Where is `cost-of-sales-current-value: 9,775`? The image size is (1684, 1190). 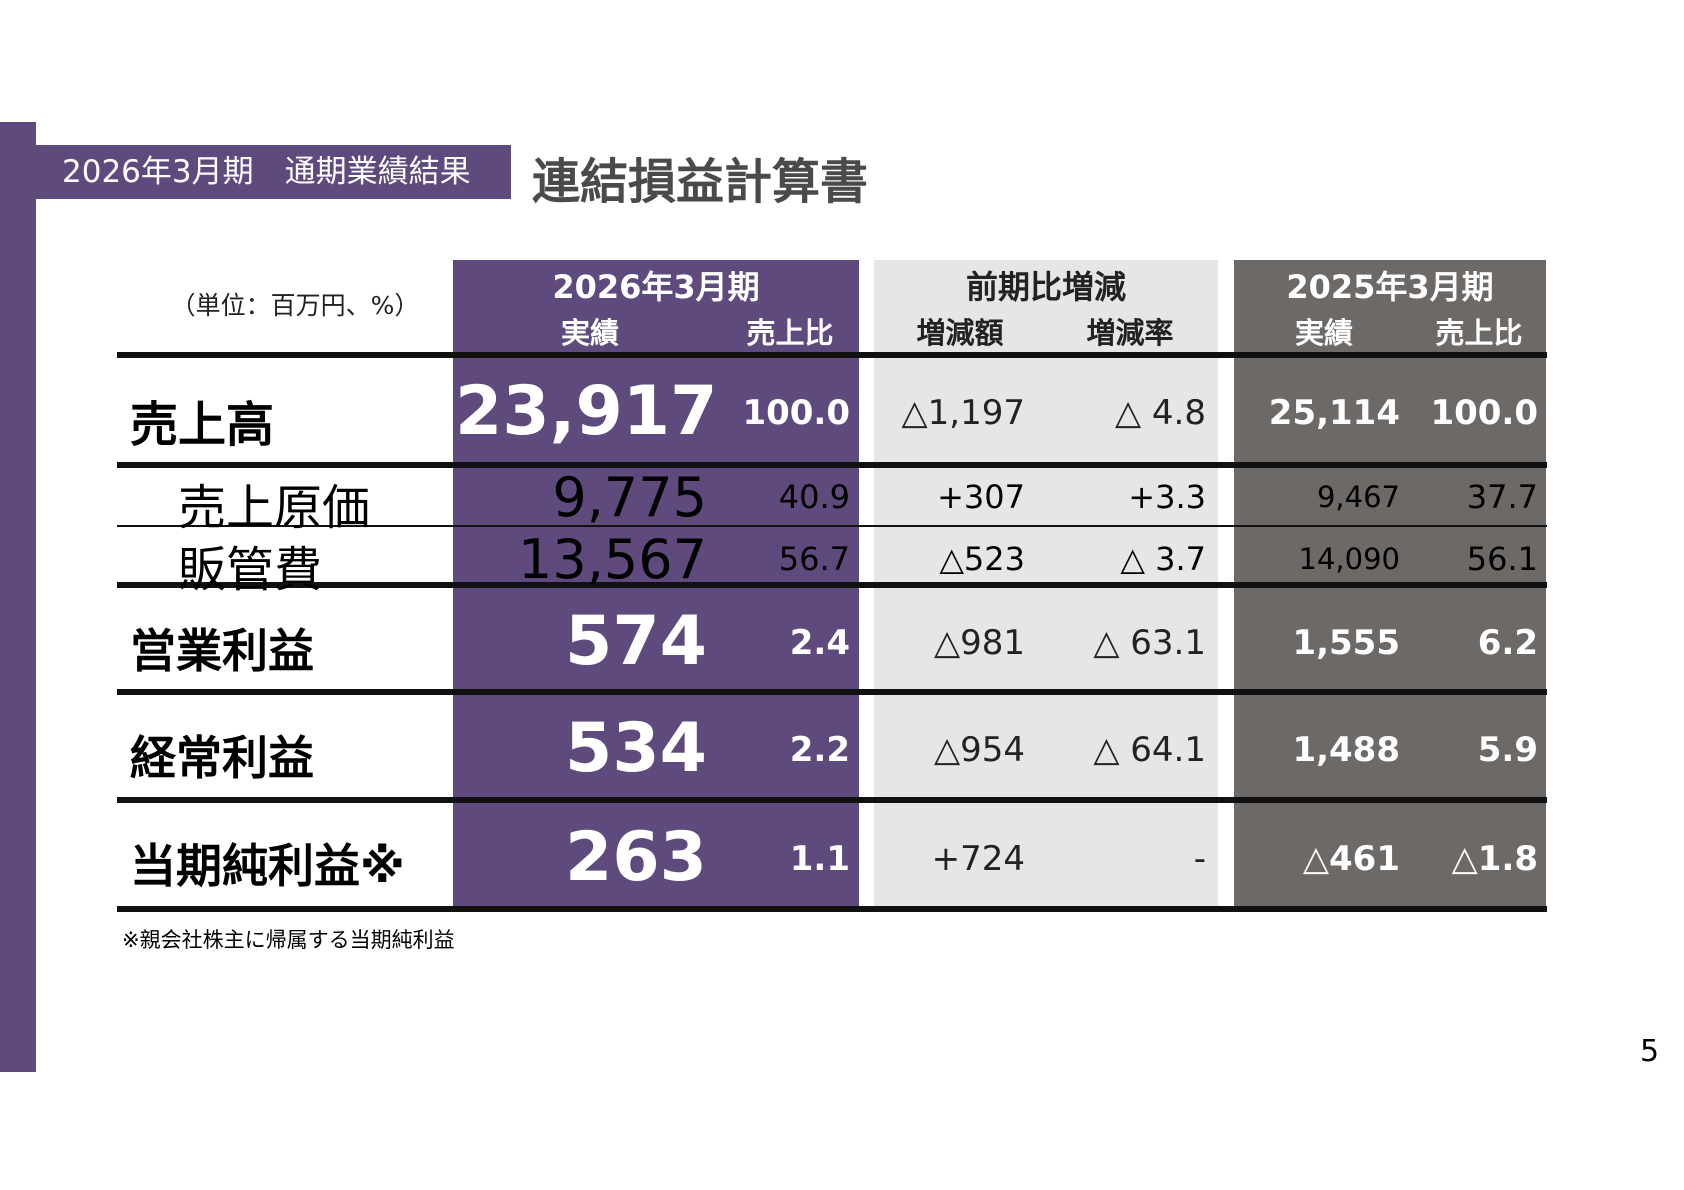 cost-of-sales-current-value: 9,775 is located at coordinates (629, 497).